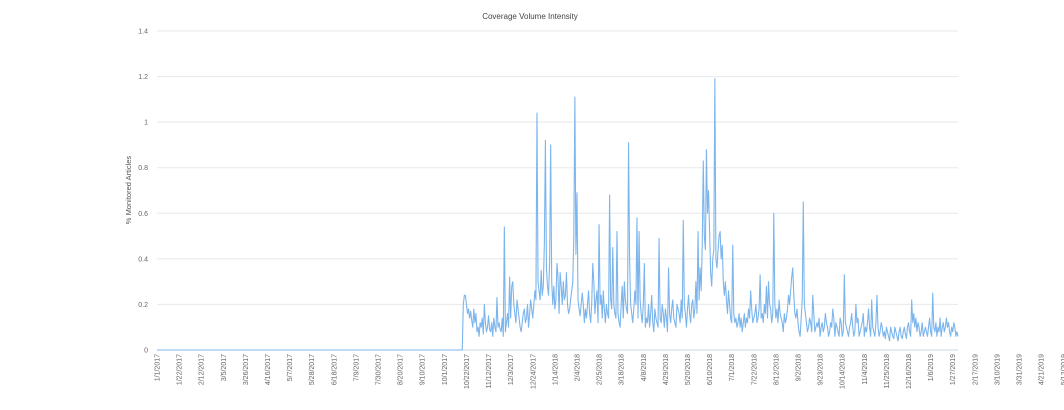 This screenshot has width=1064, height=410. Describe the element at coordinates (143, 305) in the screenshot. I see `y-tick-label: 0.2` at that location.